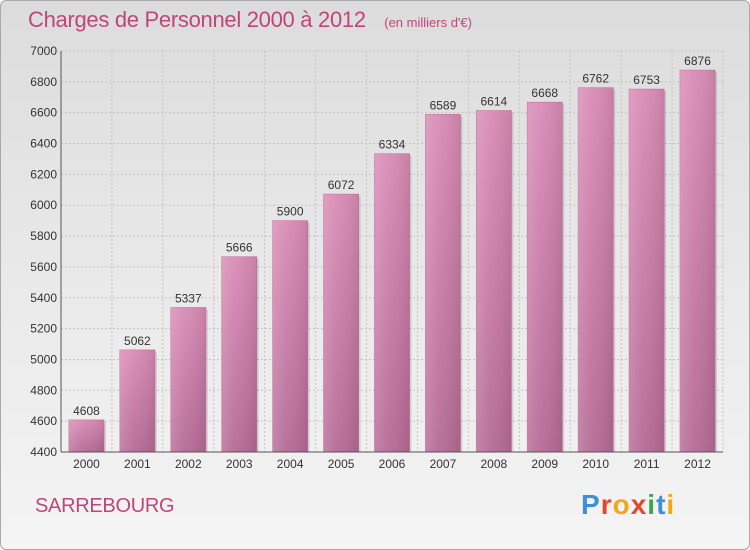  Describe the element at coordinates (621, 504) in the screenshot. I see `logo-letter: o` at that location.